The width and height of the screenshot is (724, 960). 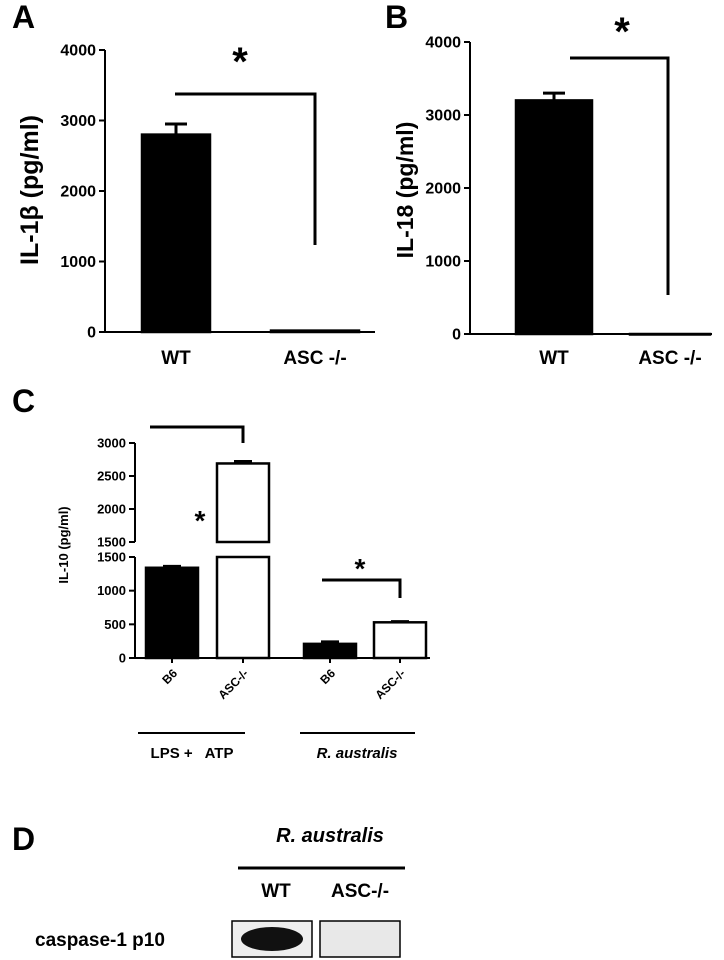 What do you see at coordinates (330, 836) in the screenshot?
I see `blot-title: R. australis` at bounding box center [330, 836].